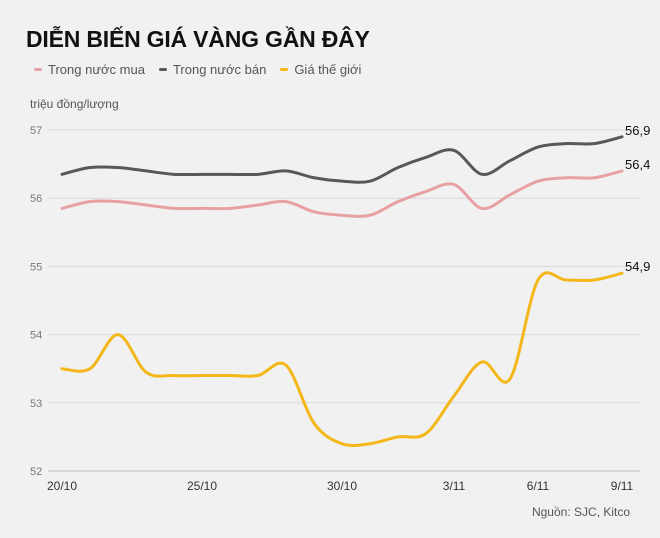 The image size is (660, 538). I want to click on x-tick-label: 25/10, so click(202, 486).